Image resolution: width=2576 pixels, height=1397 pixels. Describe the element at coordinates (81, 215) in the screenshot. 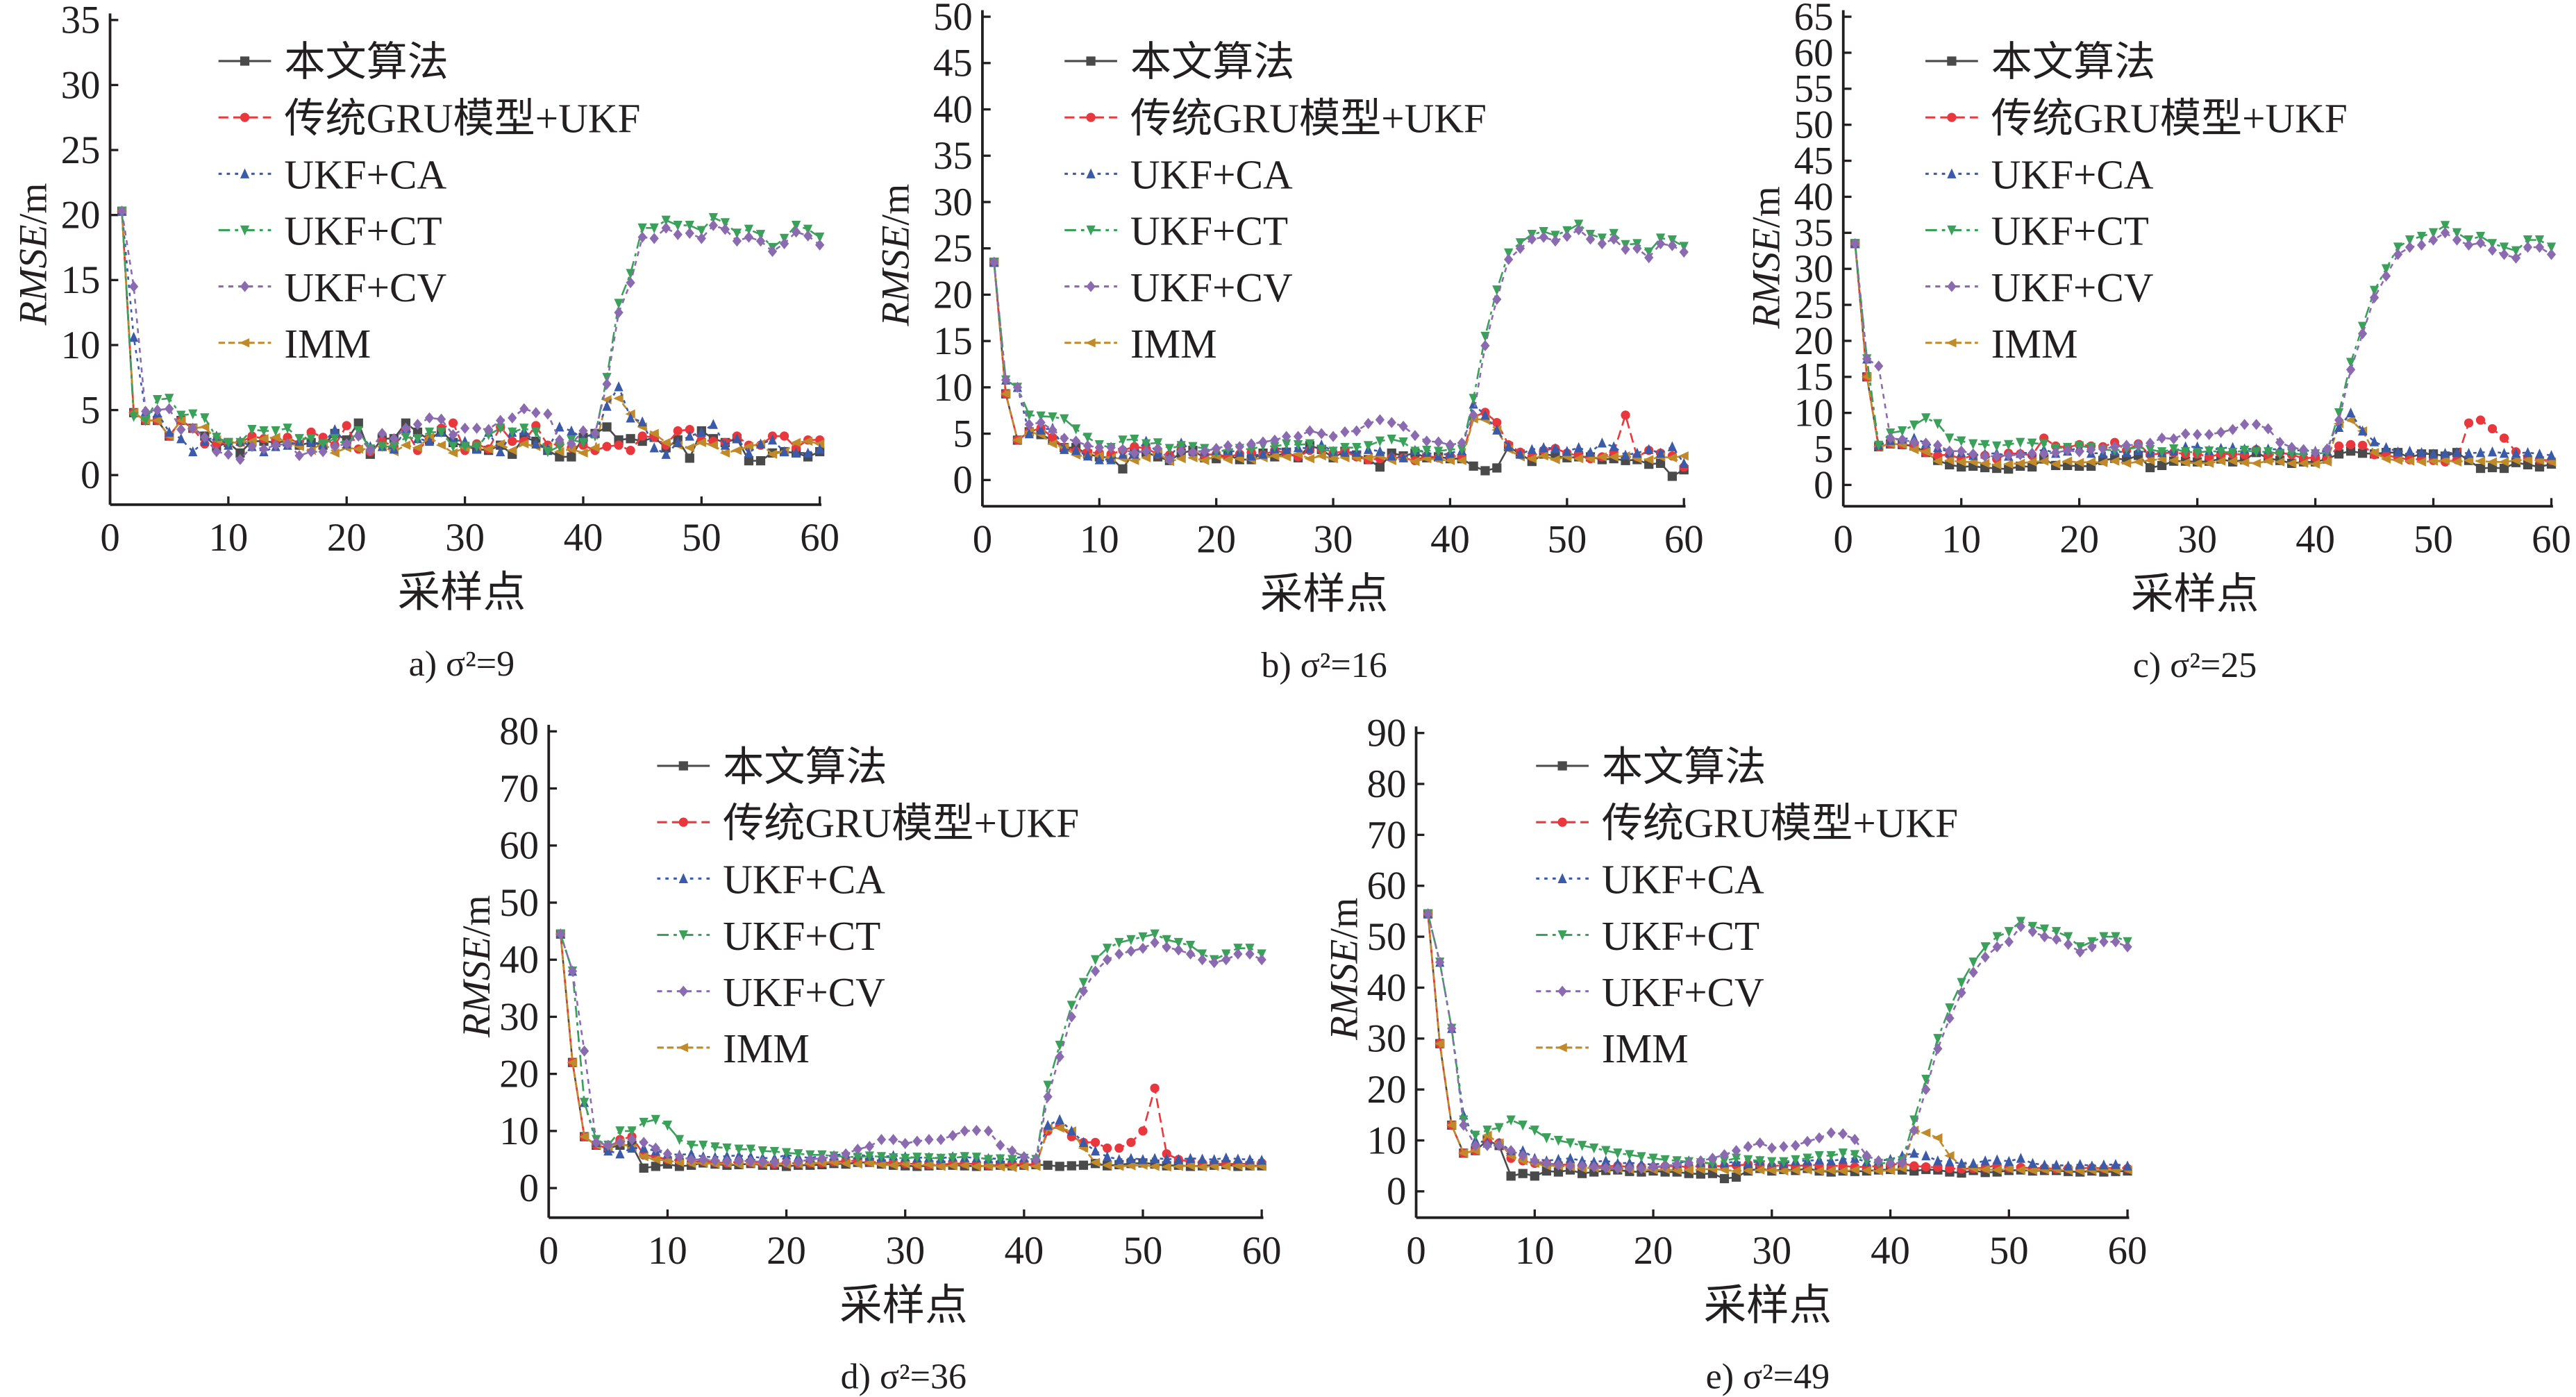

I see `y-tick-label: 20` at that location.